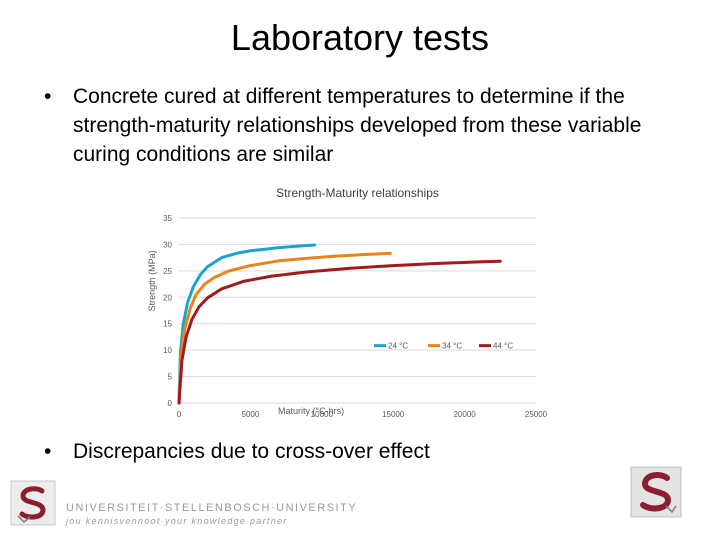  Describe the element at coordinates (167, 218) in the screenshot. I see `y-tick-label: 35` at that location.